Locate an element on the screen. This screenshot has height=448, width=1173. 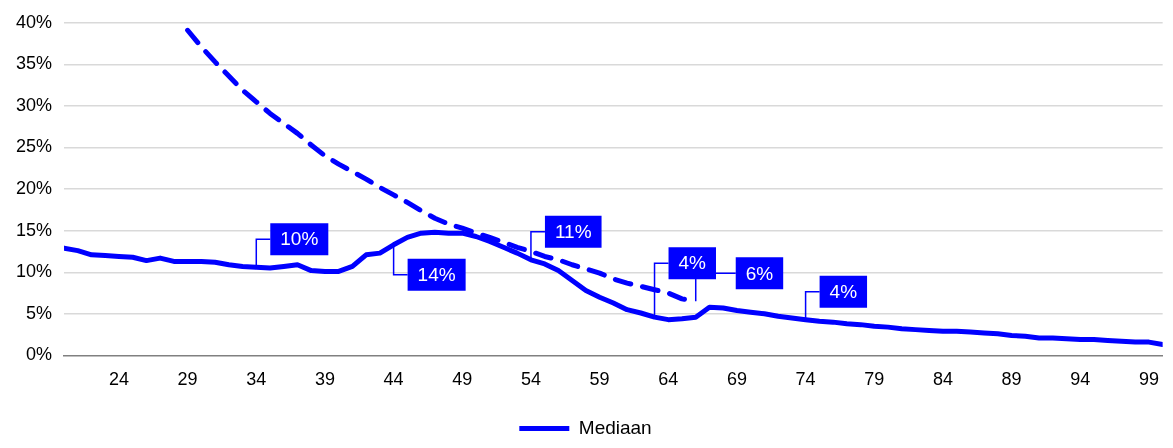
annotation: 6% is located at coordinates (759, 273).